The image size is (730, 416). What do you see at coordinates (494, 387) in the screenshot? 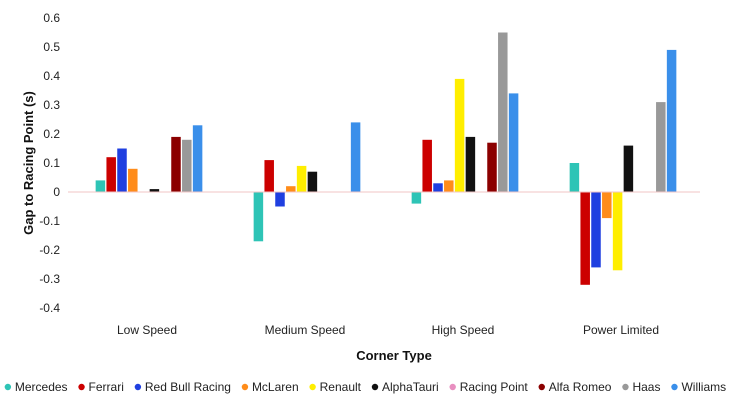
I see `legend-label: Racing Point` at bounding box center [494, 387].